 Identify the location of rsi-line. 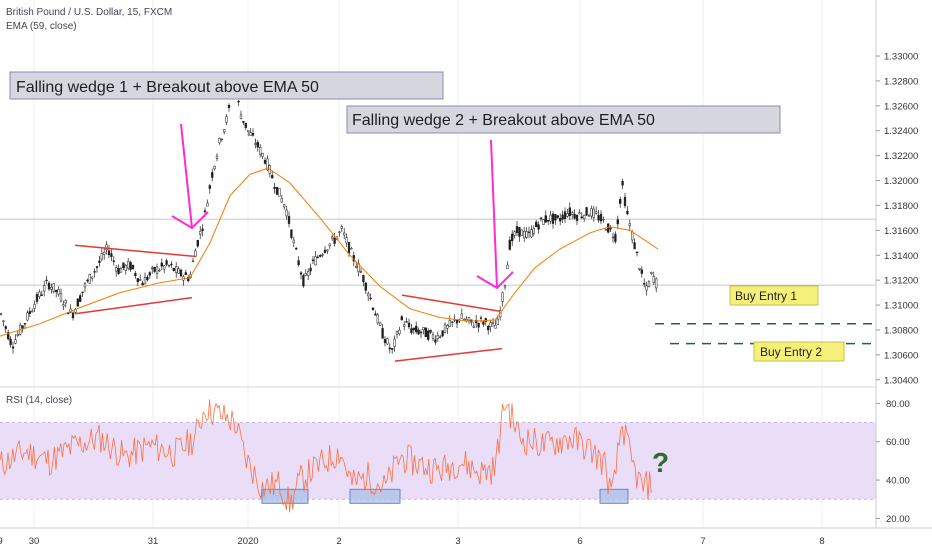
(326, 456).